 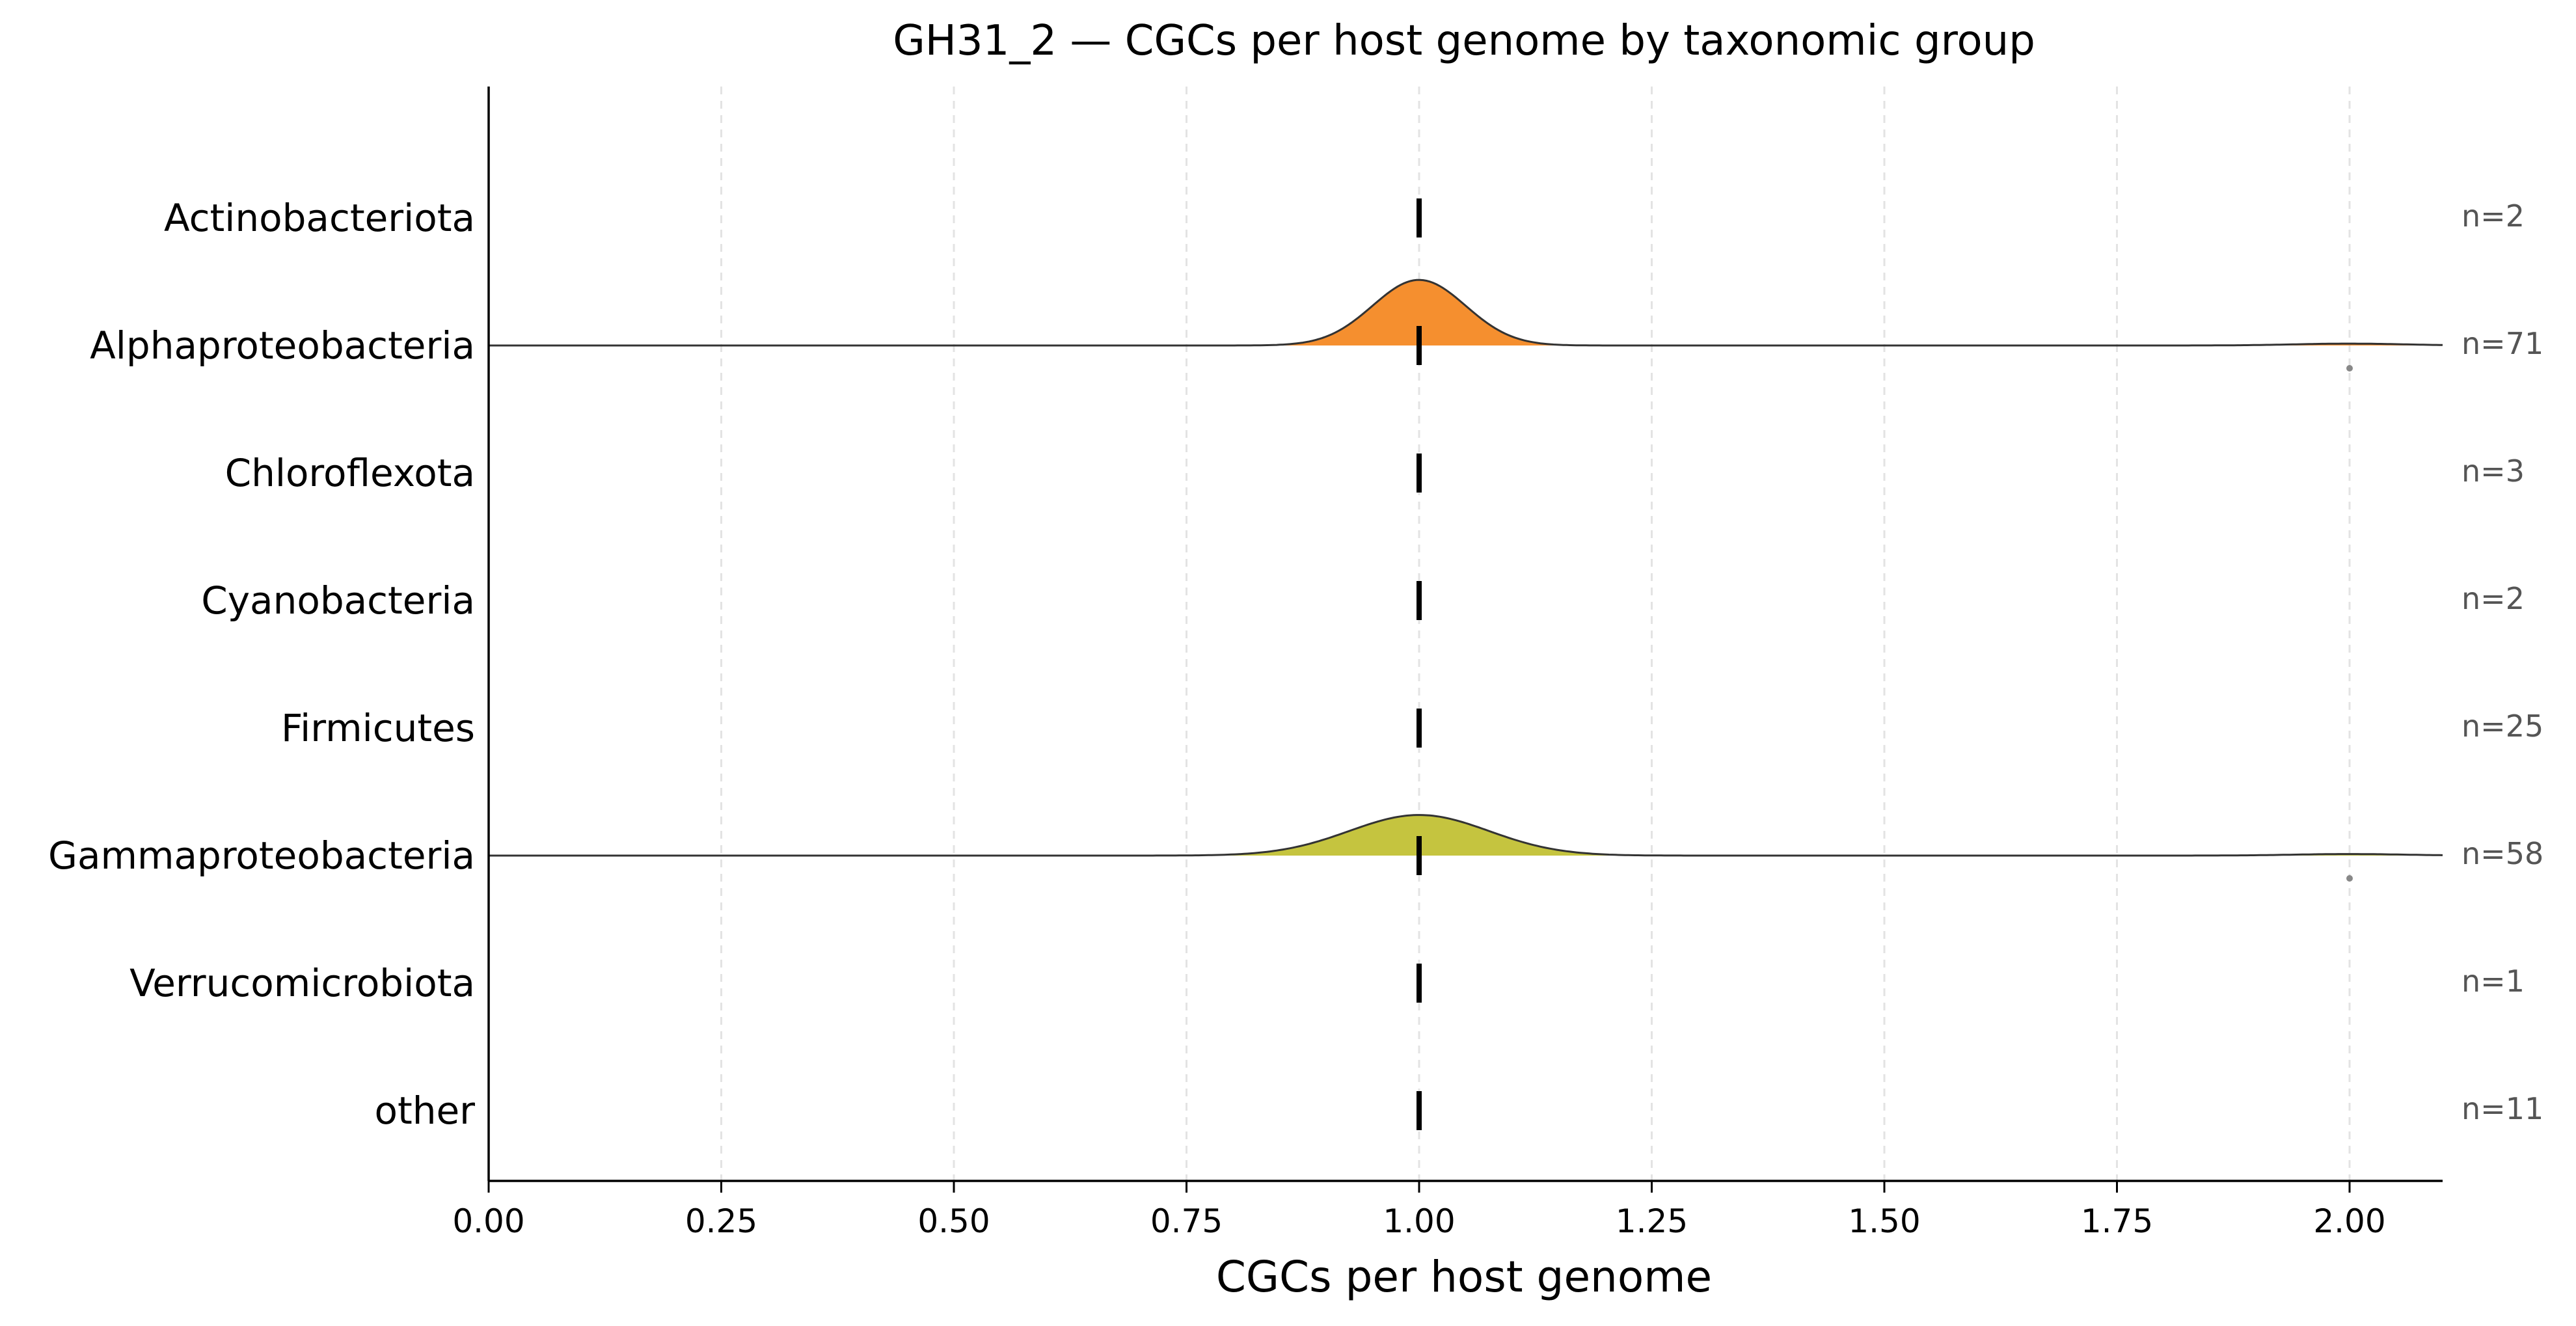 I want to click on x-tick-label: 1.25, so click(x=1652, y=1221).